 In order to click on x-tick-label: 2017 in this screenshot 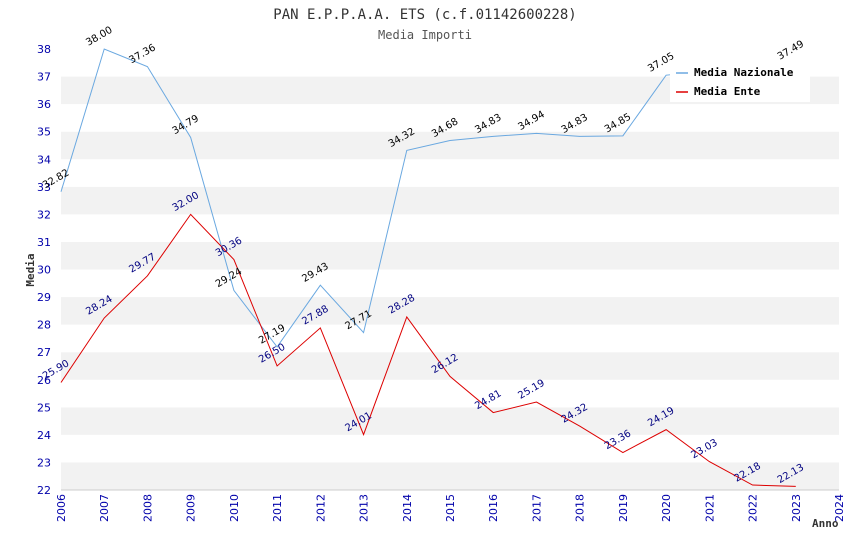, I will do `click(536, 508)`.